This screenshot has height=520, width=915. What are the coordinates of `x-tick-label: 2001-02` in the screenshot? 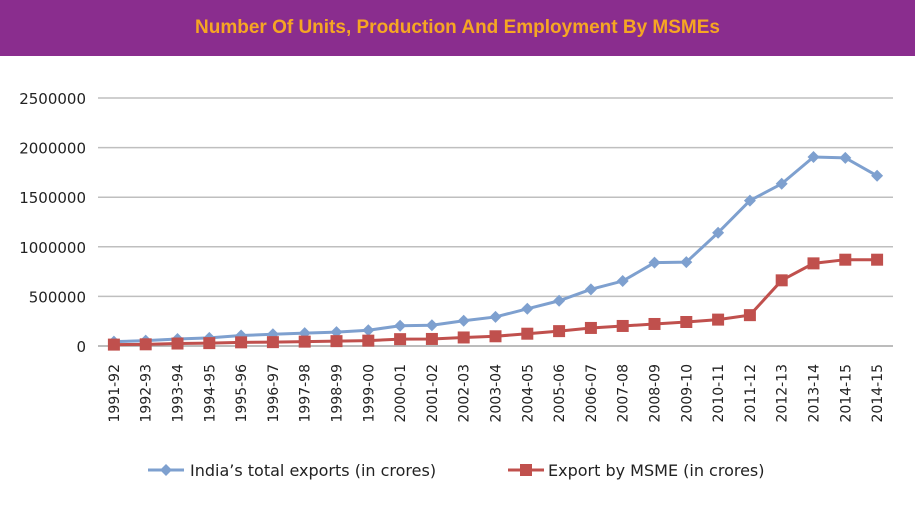 It's located at (433, 393).